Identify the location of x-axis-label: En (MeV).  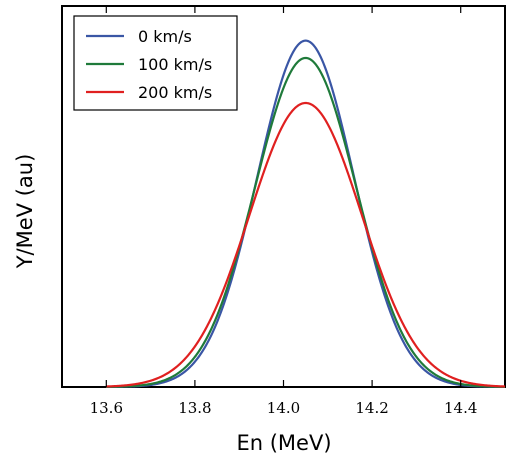
(283, 443).